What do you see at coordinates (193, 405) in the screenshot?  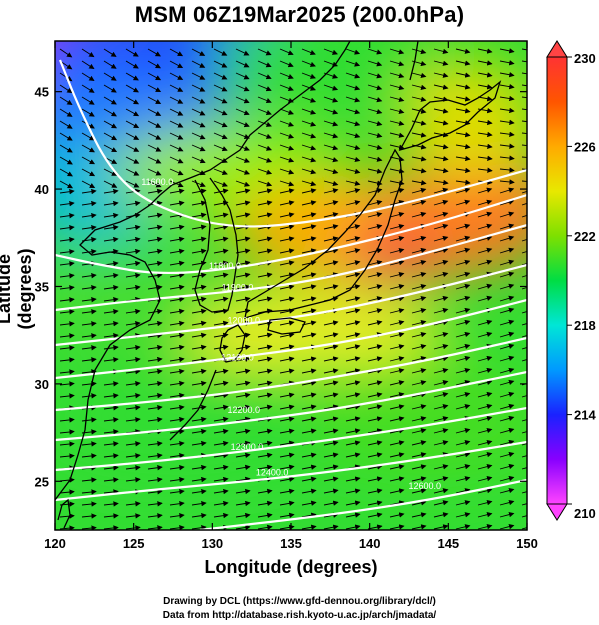 I see `coast-ryukyu` at bounding box center [193, 405].